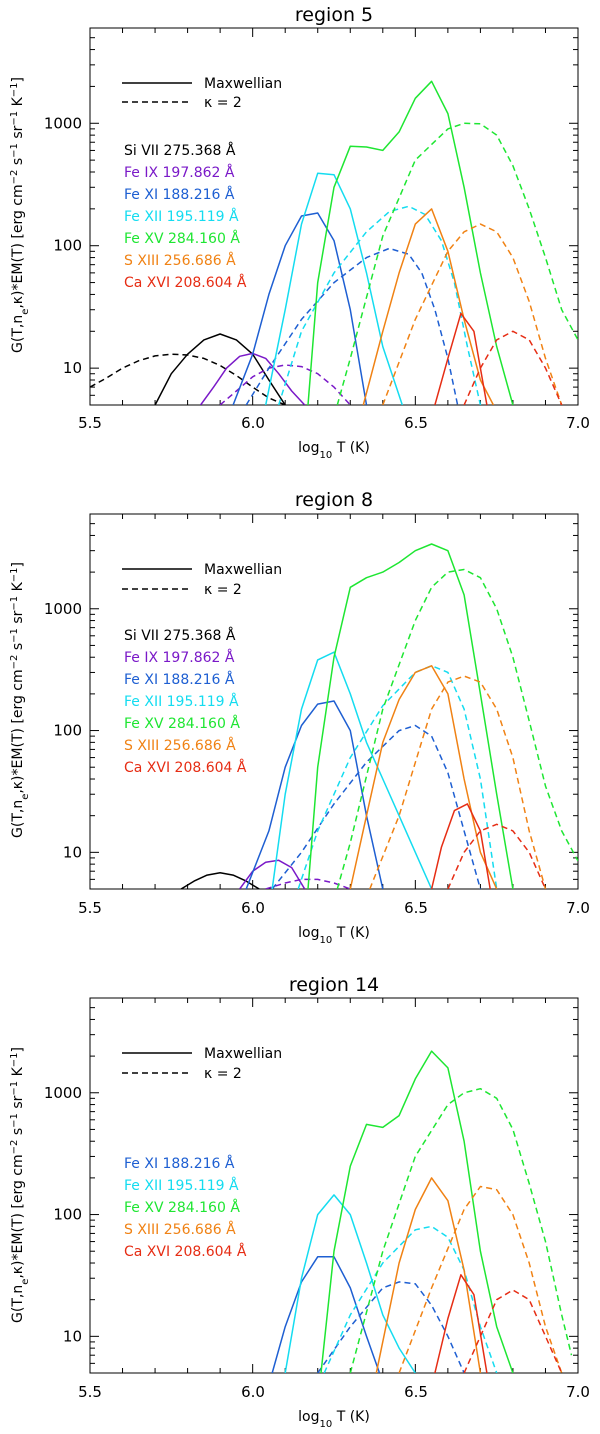  I want to click on panel-title: region 5, so click(334, 15).